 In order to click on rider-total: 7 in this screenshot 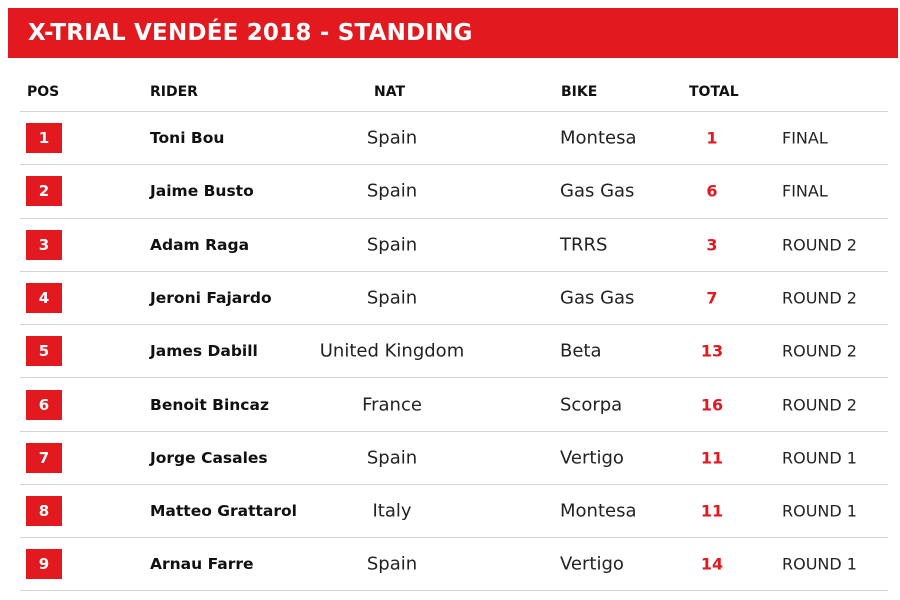, I will do `click(712, 298)`.